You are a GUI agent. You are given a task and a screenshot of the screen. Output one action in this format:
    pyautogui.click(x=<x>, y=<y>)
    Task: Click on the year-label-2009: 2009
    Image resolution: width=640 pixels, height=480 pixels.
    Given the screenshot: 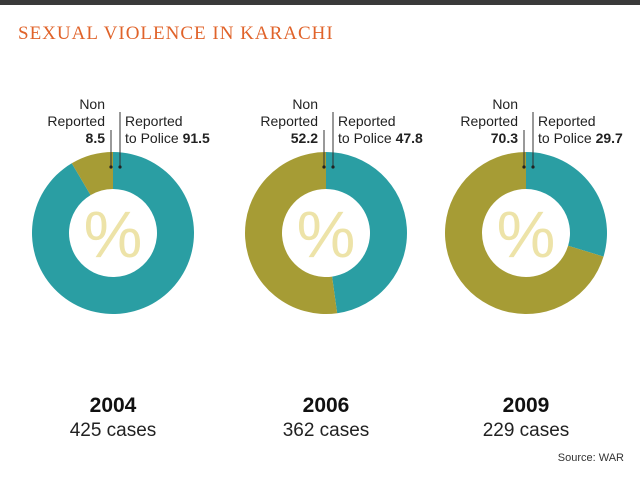 What is the action you would take?
    pyautogui.click(x=526, y=405)
    